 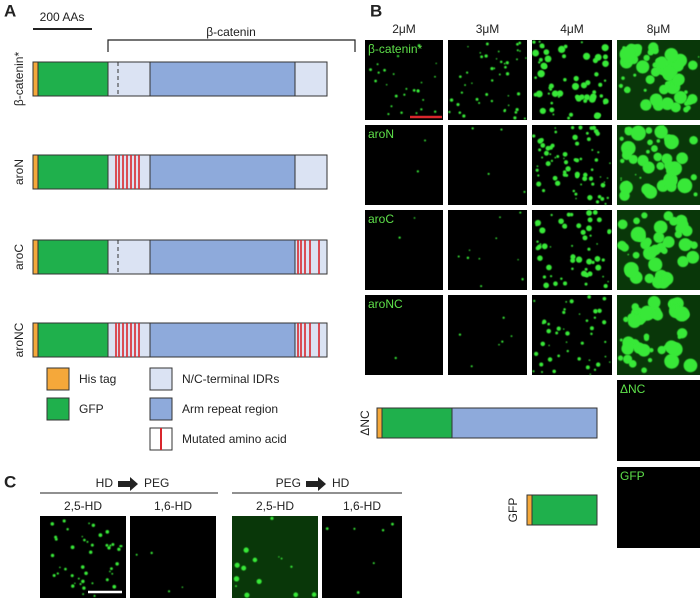 What do you see at coordinates (19, 79) in the screenshot?
I see `construct-label: β-catenin*` at bounding box center [19, 79].